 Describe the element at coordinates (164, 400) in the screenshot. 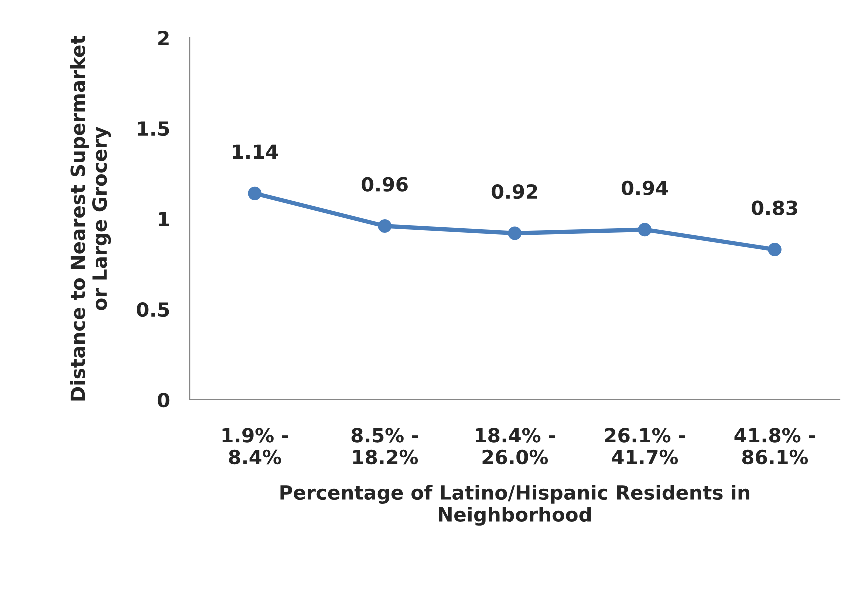

I see `y-tick-label: 0` at that location.